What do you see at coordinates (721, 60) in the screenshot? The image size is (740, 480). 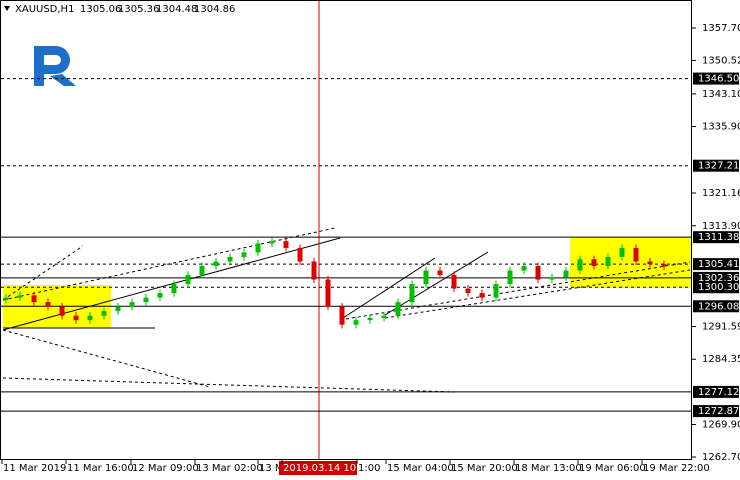 I see `y-tick-label: 1350.52` at bounding box center [721, 60].